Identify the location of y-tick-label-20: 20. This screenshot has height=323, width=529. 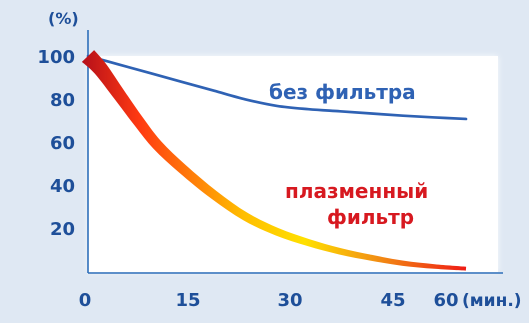
(62, 229).